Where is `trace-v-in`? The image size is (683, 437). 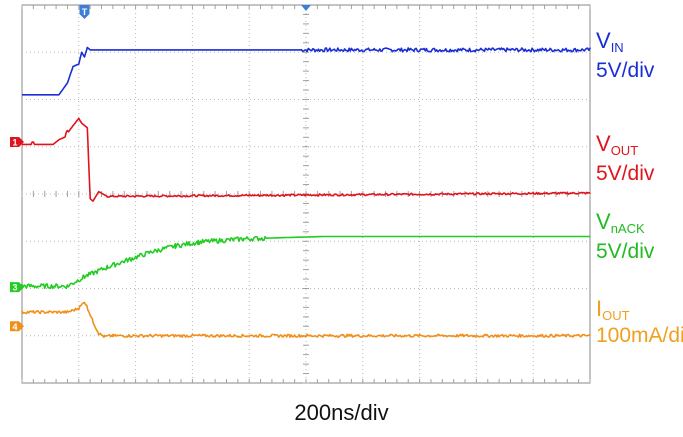 trace-v-in is located at coordinates (306, 71).